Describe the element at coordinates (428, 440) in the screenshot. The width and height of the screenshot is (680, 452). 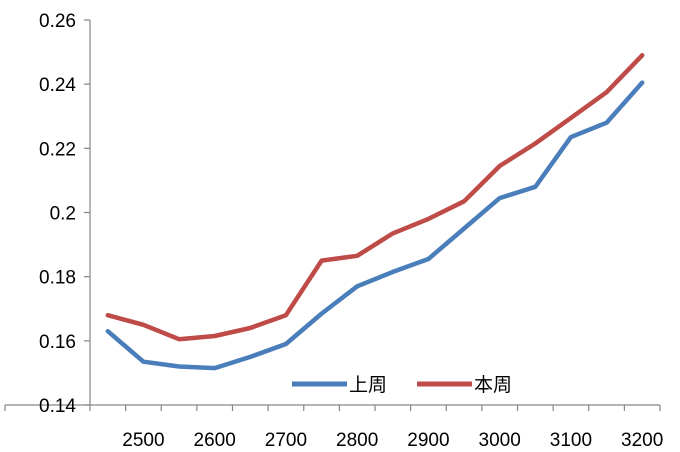
I see `x-tick-label: 2900` at that location.